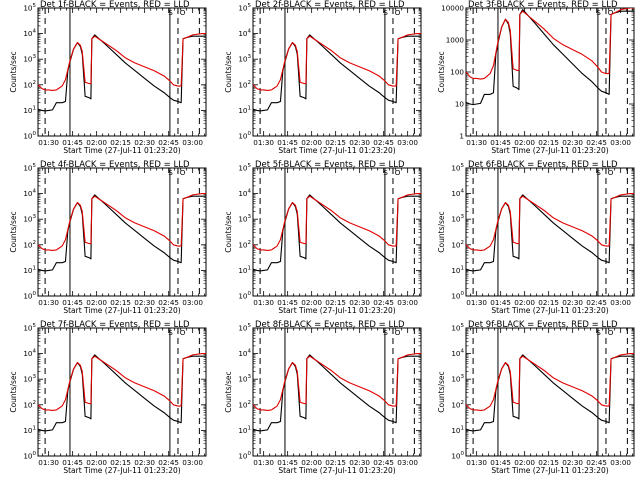 The width and height of the screenshot is (640, 480). Describe the element at coordinates (287, 462) in the screenshot. I see `panel-8f-x-tick-label: 01:45` at that location.